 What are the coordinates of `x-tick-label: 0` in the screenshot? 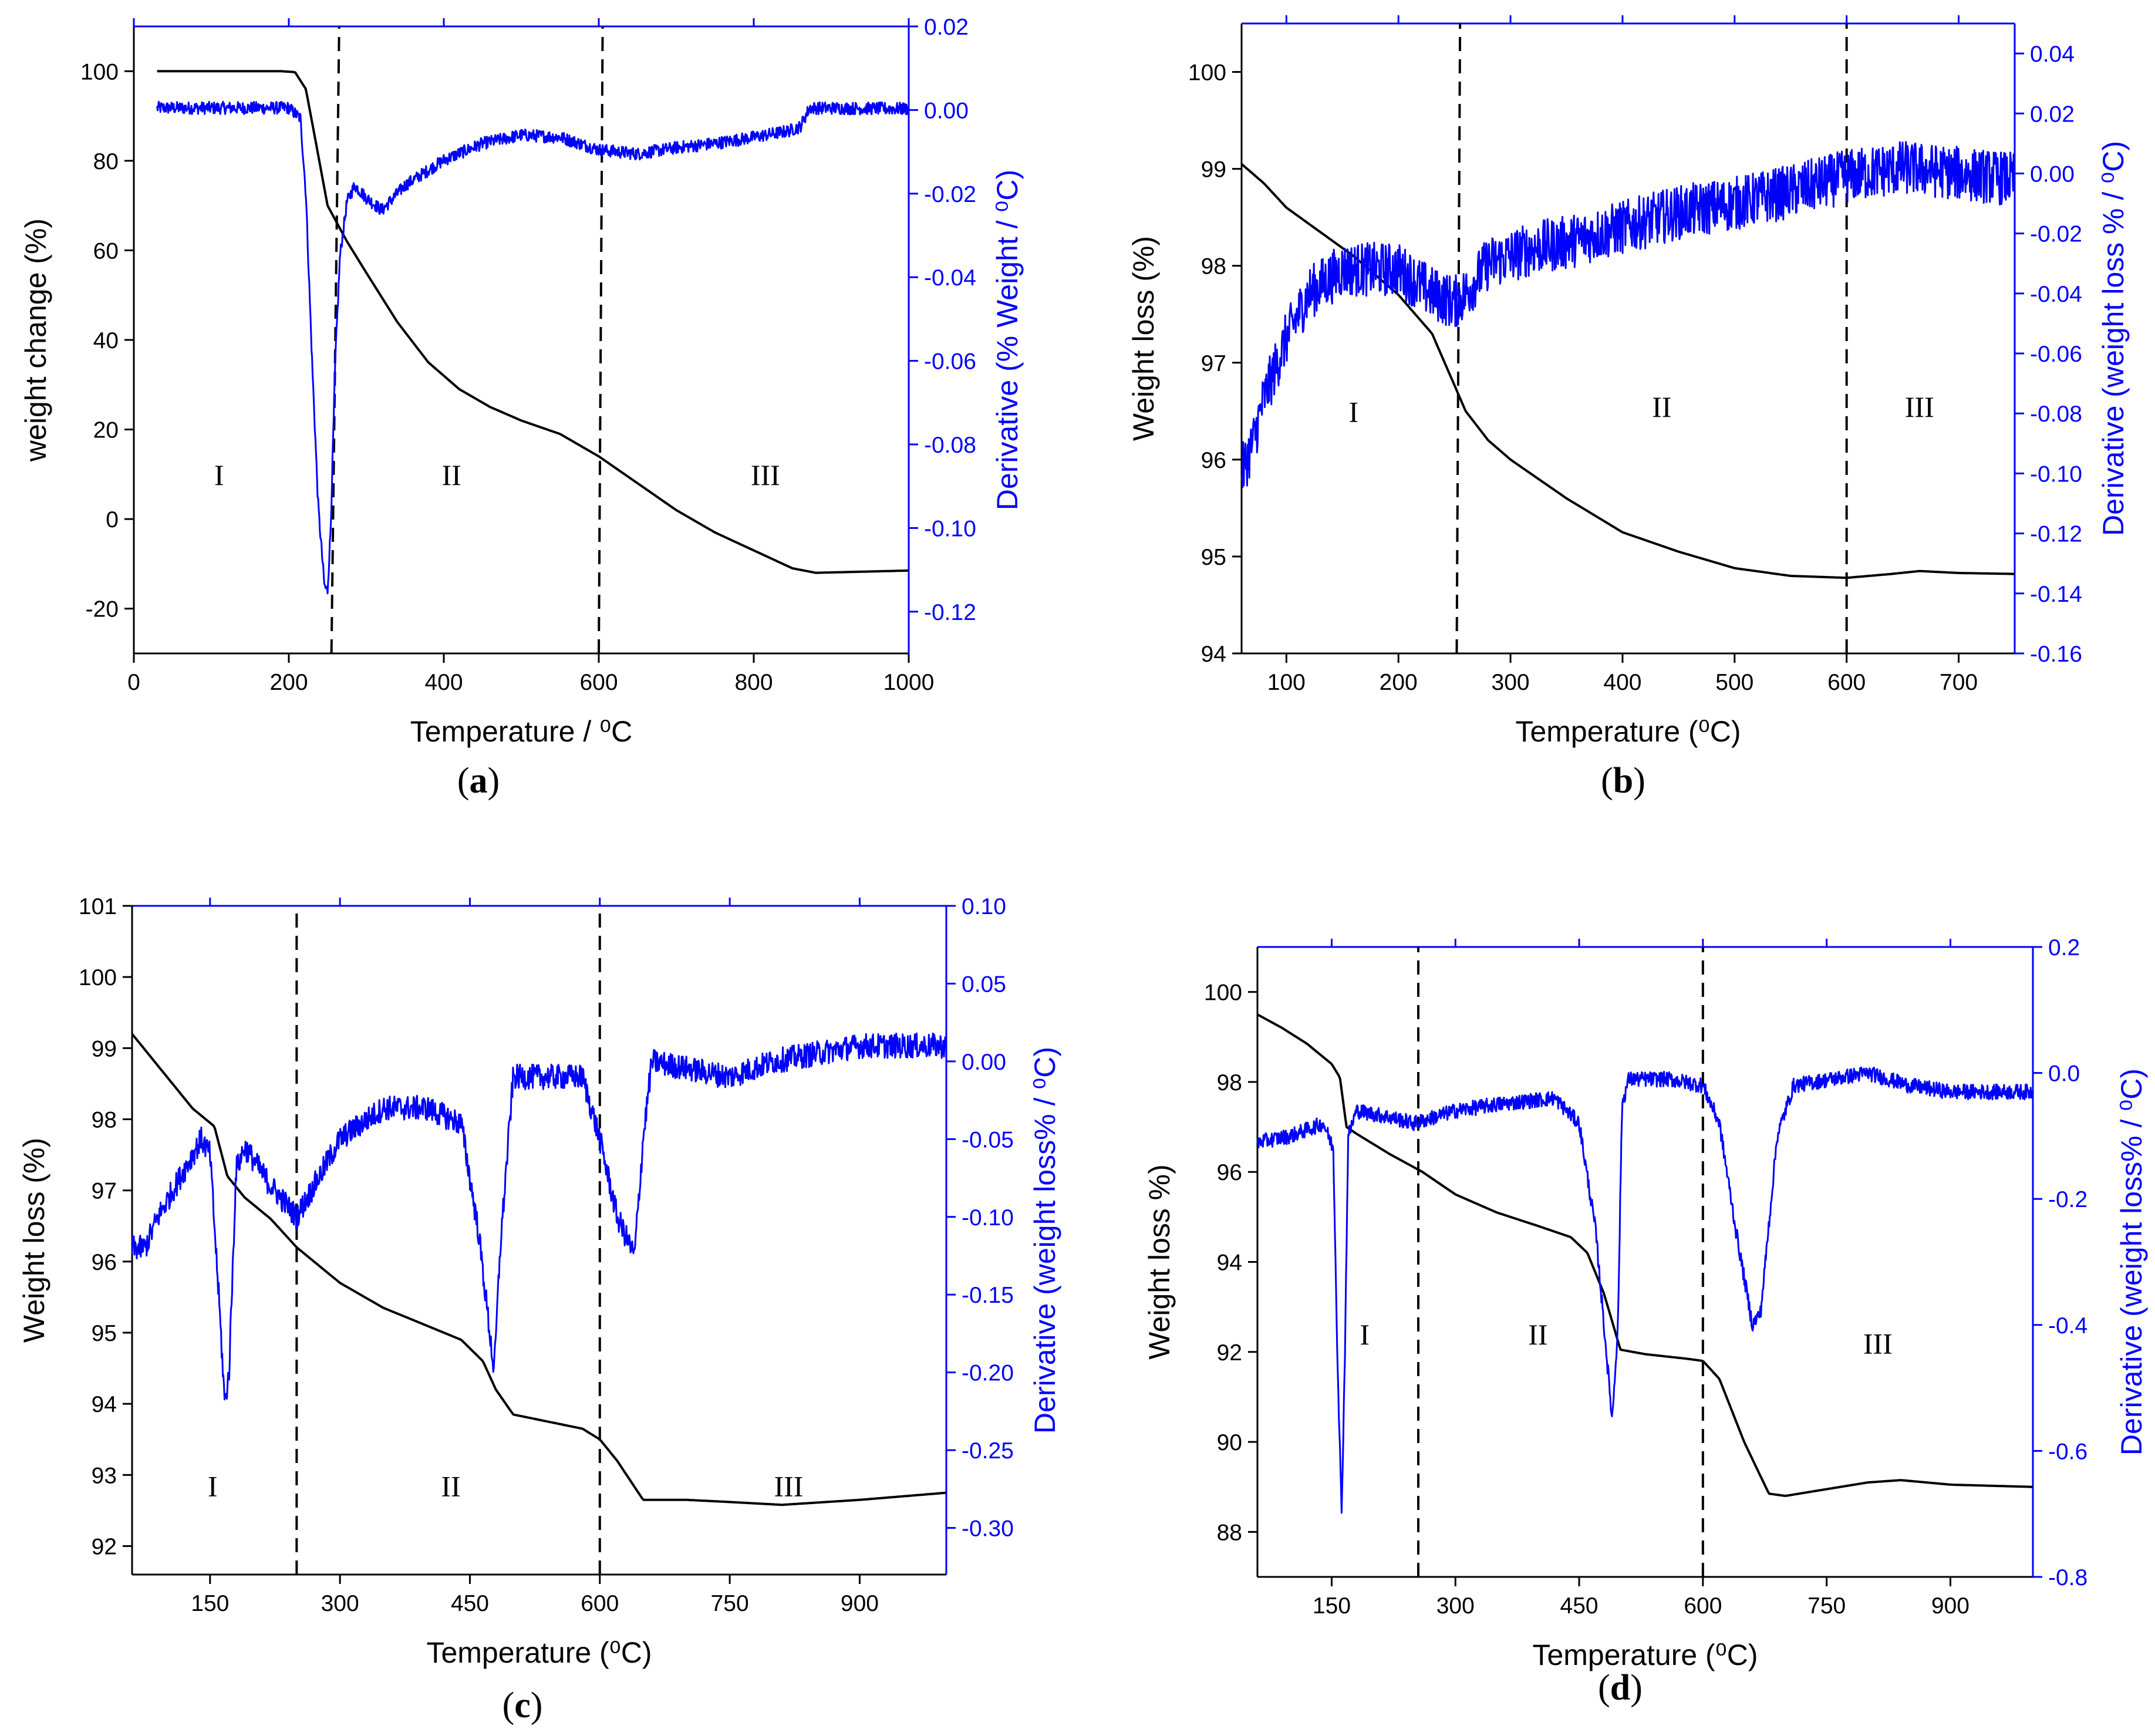 It's located at (133, 682).